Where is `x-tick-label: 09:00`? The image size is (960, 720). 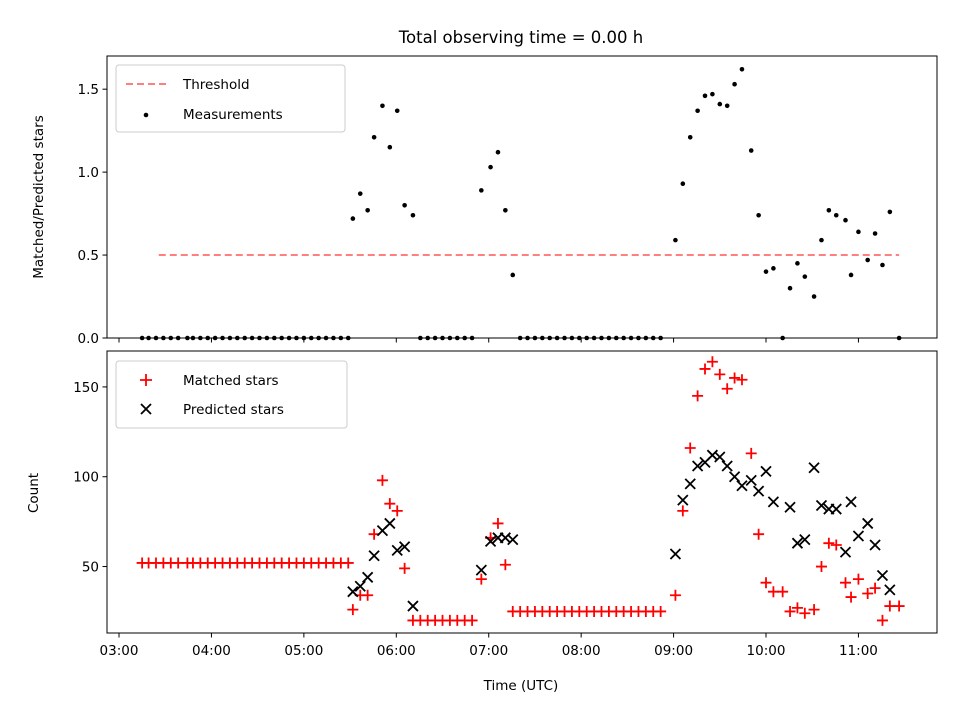 x-tick-label: 09:00 is located at coordinates (673, 651).